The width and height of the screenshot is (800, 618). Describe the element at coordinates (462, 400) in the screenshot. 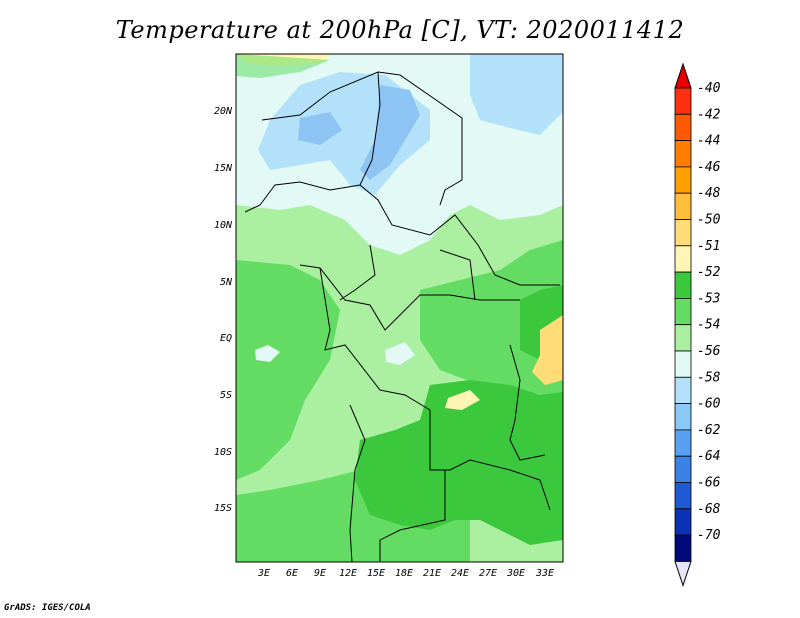

I see `field-band-51-spot` at that location.